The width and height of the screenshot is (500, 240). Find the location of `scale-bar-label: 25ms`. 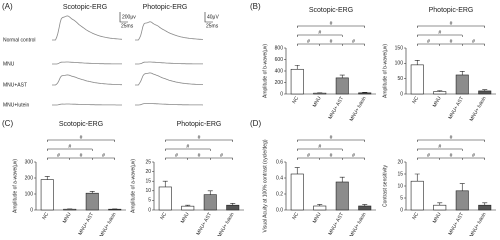

scale-bar-label: 25ms is located at coordinates (127, 26).